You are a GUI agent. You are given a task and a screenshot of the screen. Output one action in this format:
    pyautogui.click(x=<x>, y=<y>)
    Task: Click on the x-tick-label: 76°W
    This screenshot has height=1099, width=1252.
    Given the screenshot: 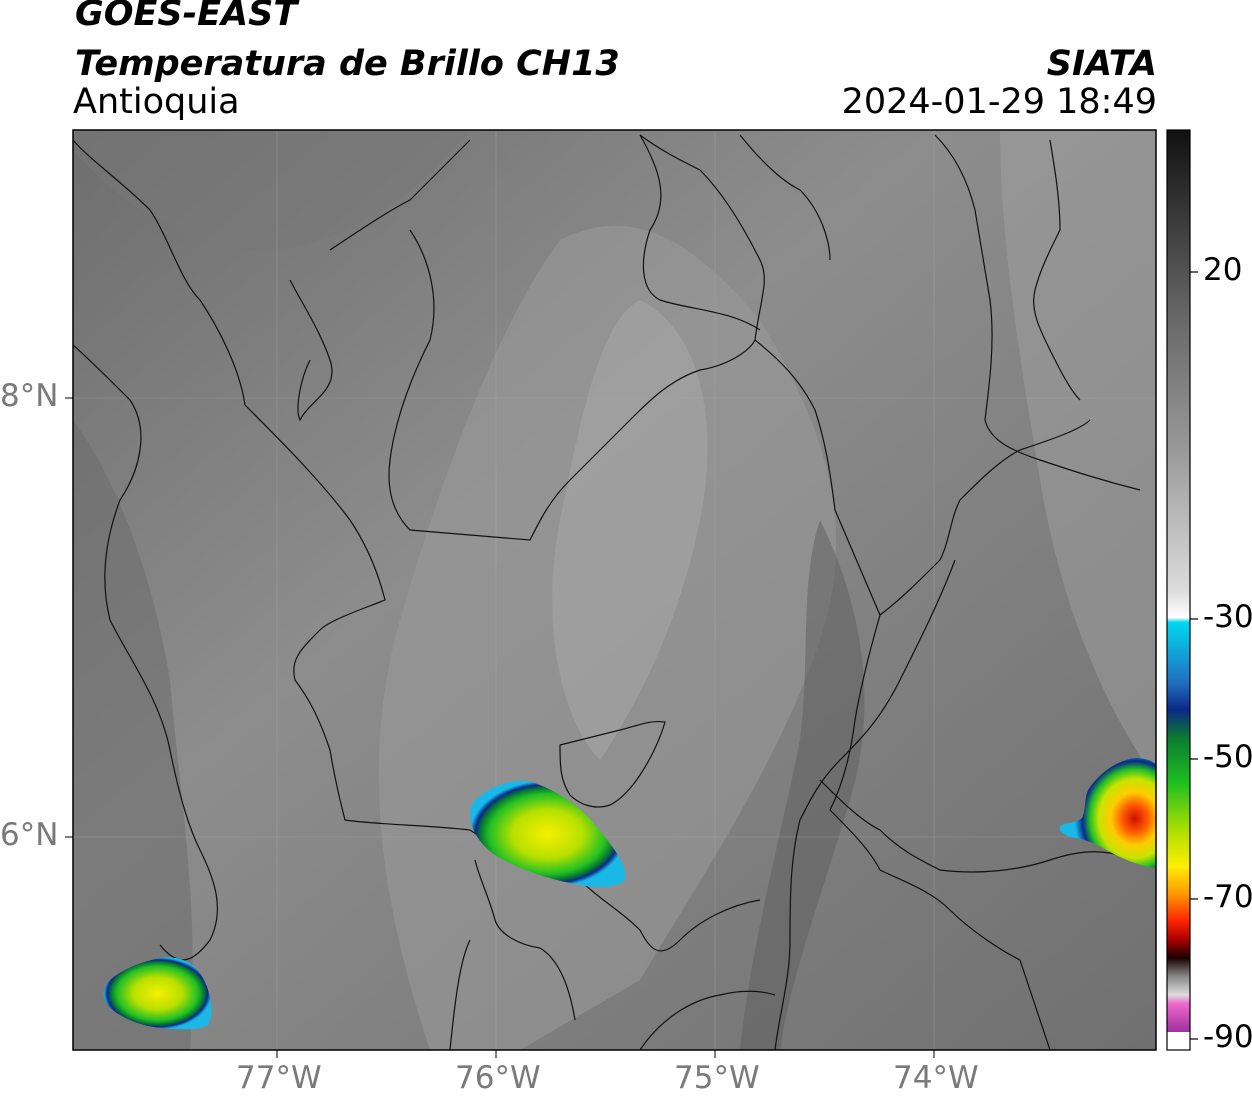 What is the action you would take?
    pyautogui.click(x=498, y=1078)
    